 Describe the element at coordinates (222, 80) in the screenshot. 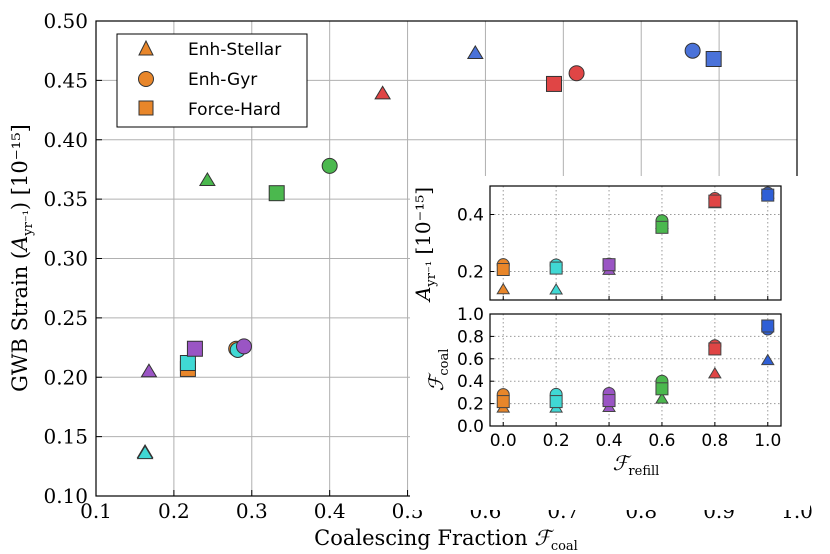

I see `legend-label-enh-gyr: Enh-Gyr` at that location.